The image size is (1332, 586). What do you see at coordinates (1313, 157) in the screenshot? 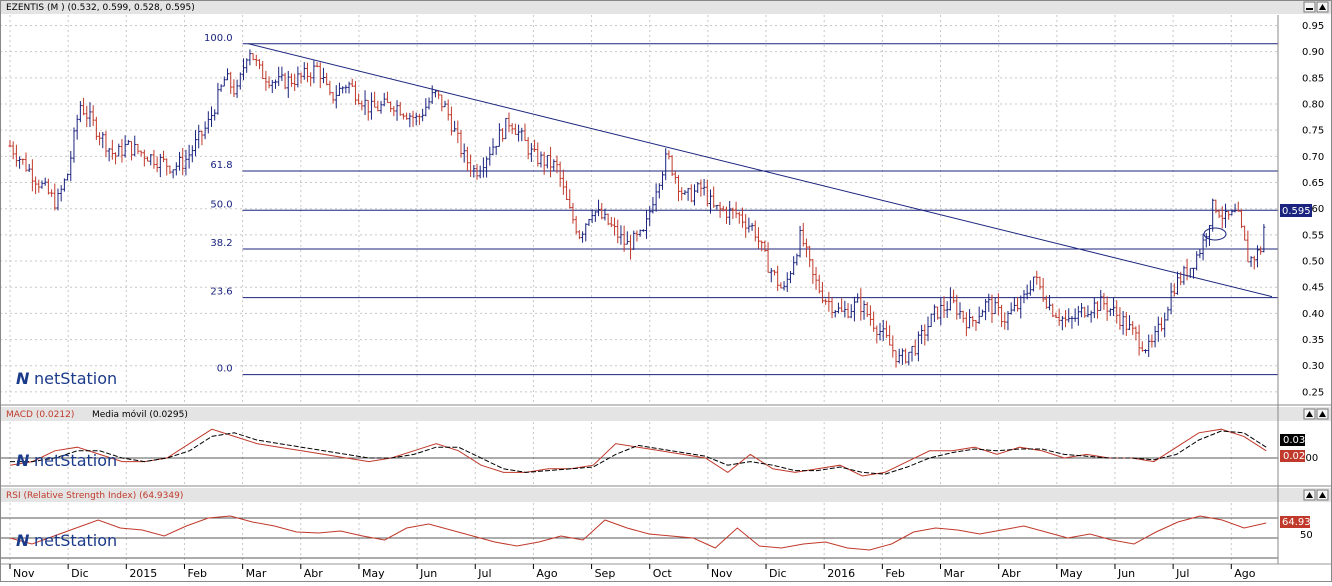
I see `price-y-tick: 0.70` at bounding box center [1313, 157].